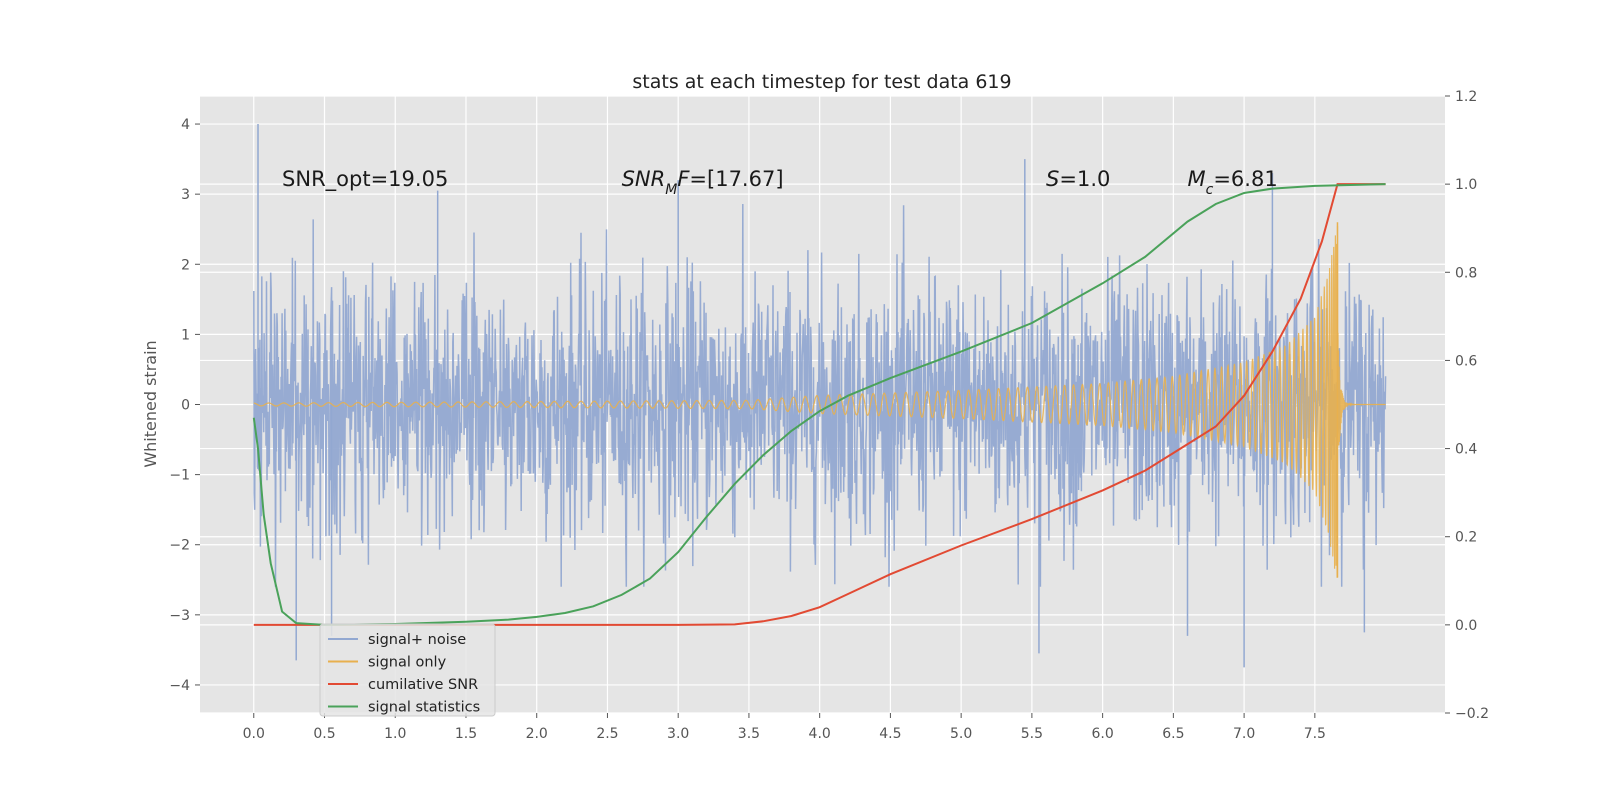 The image size is (1600, 800). Describe the element at coordinates (254, 734) in the screenshot. I see `x-tick-label: 0.0` at that location.